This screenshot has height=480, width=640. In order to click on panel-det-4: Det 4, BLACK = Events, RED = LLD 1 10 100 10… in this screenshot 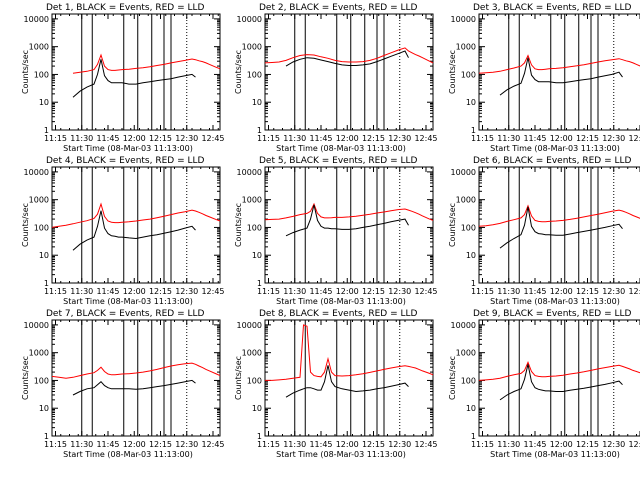, I will do `click(123, 231)`.